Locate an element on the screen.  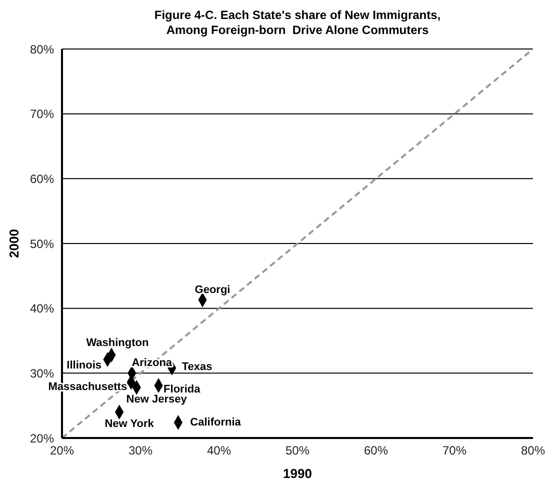
x-tick-label: 50% is located at coordinates (297, 451).